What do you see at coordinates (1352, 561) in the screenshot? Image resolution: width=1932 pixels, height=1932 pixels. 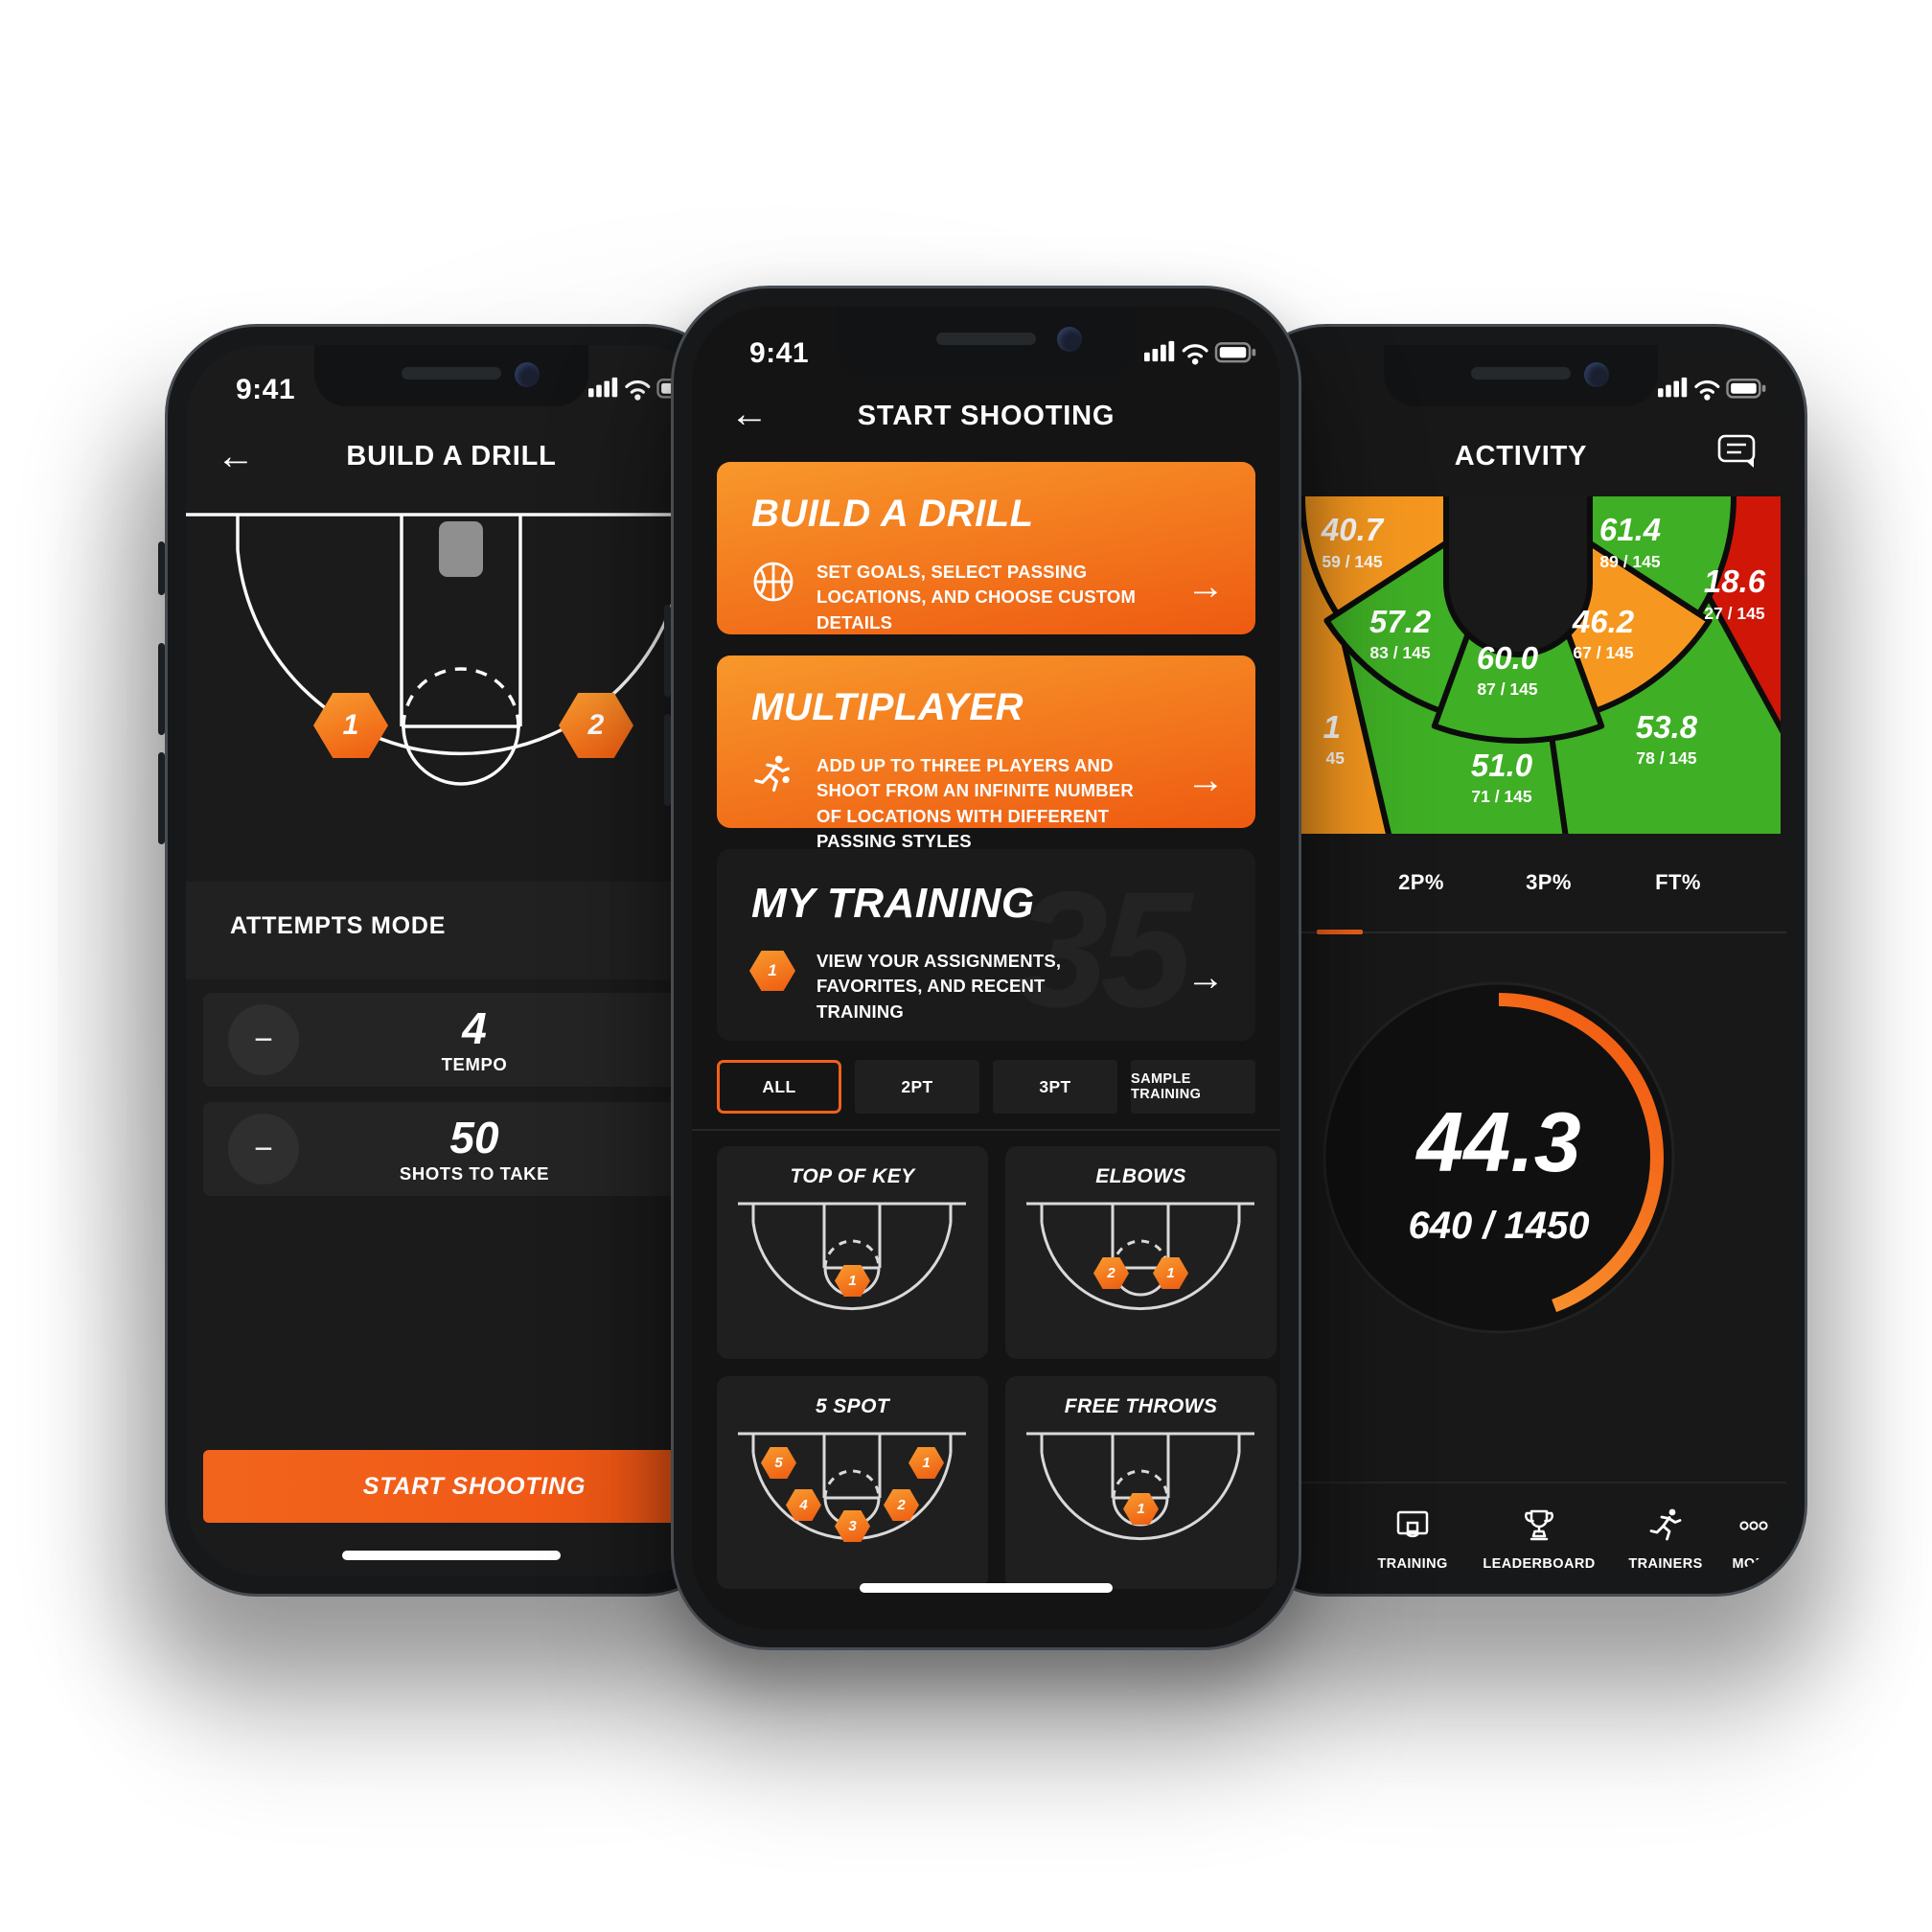 I see `svg-text: 59 / 145` at bounding box center [1352, 561].